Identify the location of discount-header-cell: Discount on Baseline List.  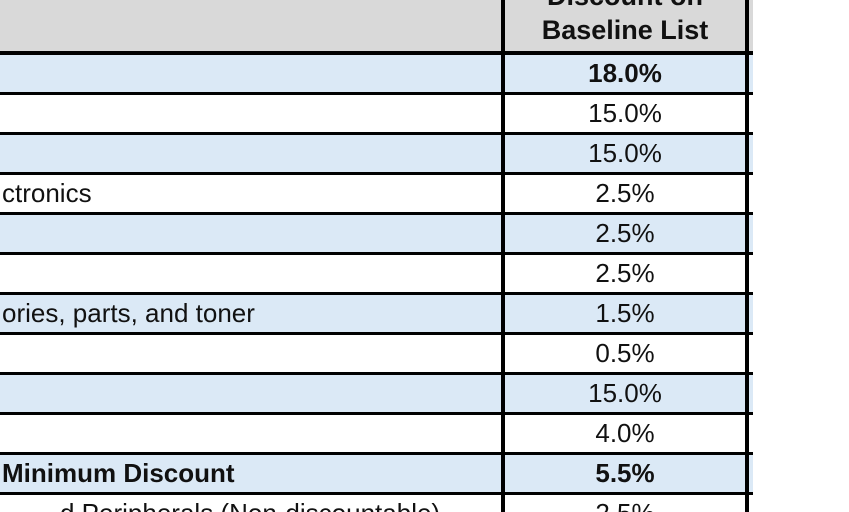
(627, 25).